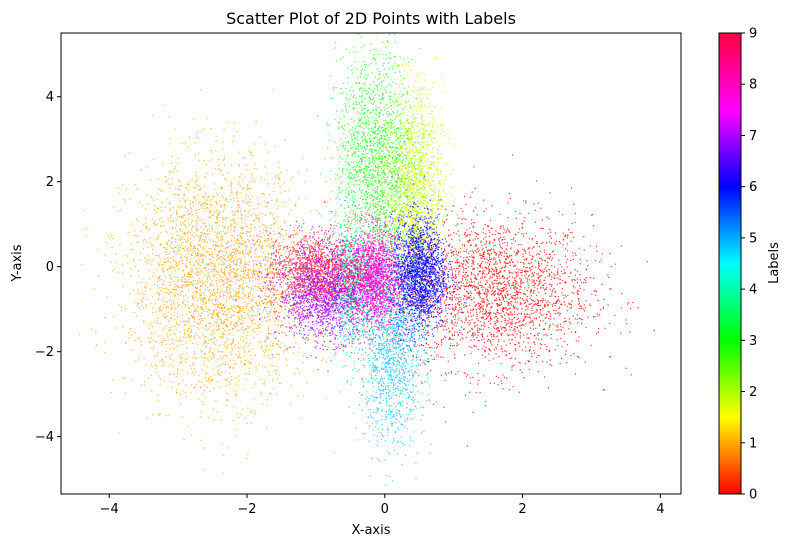  Describe the element at coordinates (44, 437) in the screenshot. I see `y-tick-label: −4` at that location.